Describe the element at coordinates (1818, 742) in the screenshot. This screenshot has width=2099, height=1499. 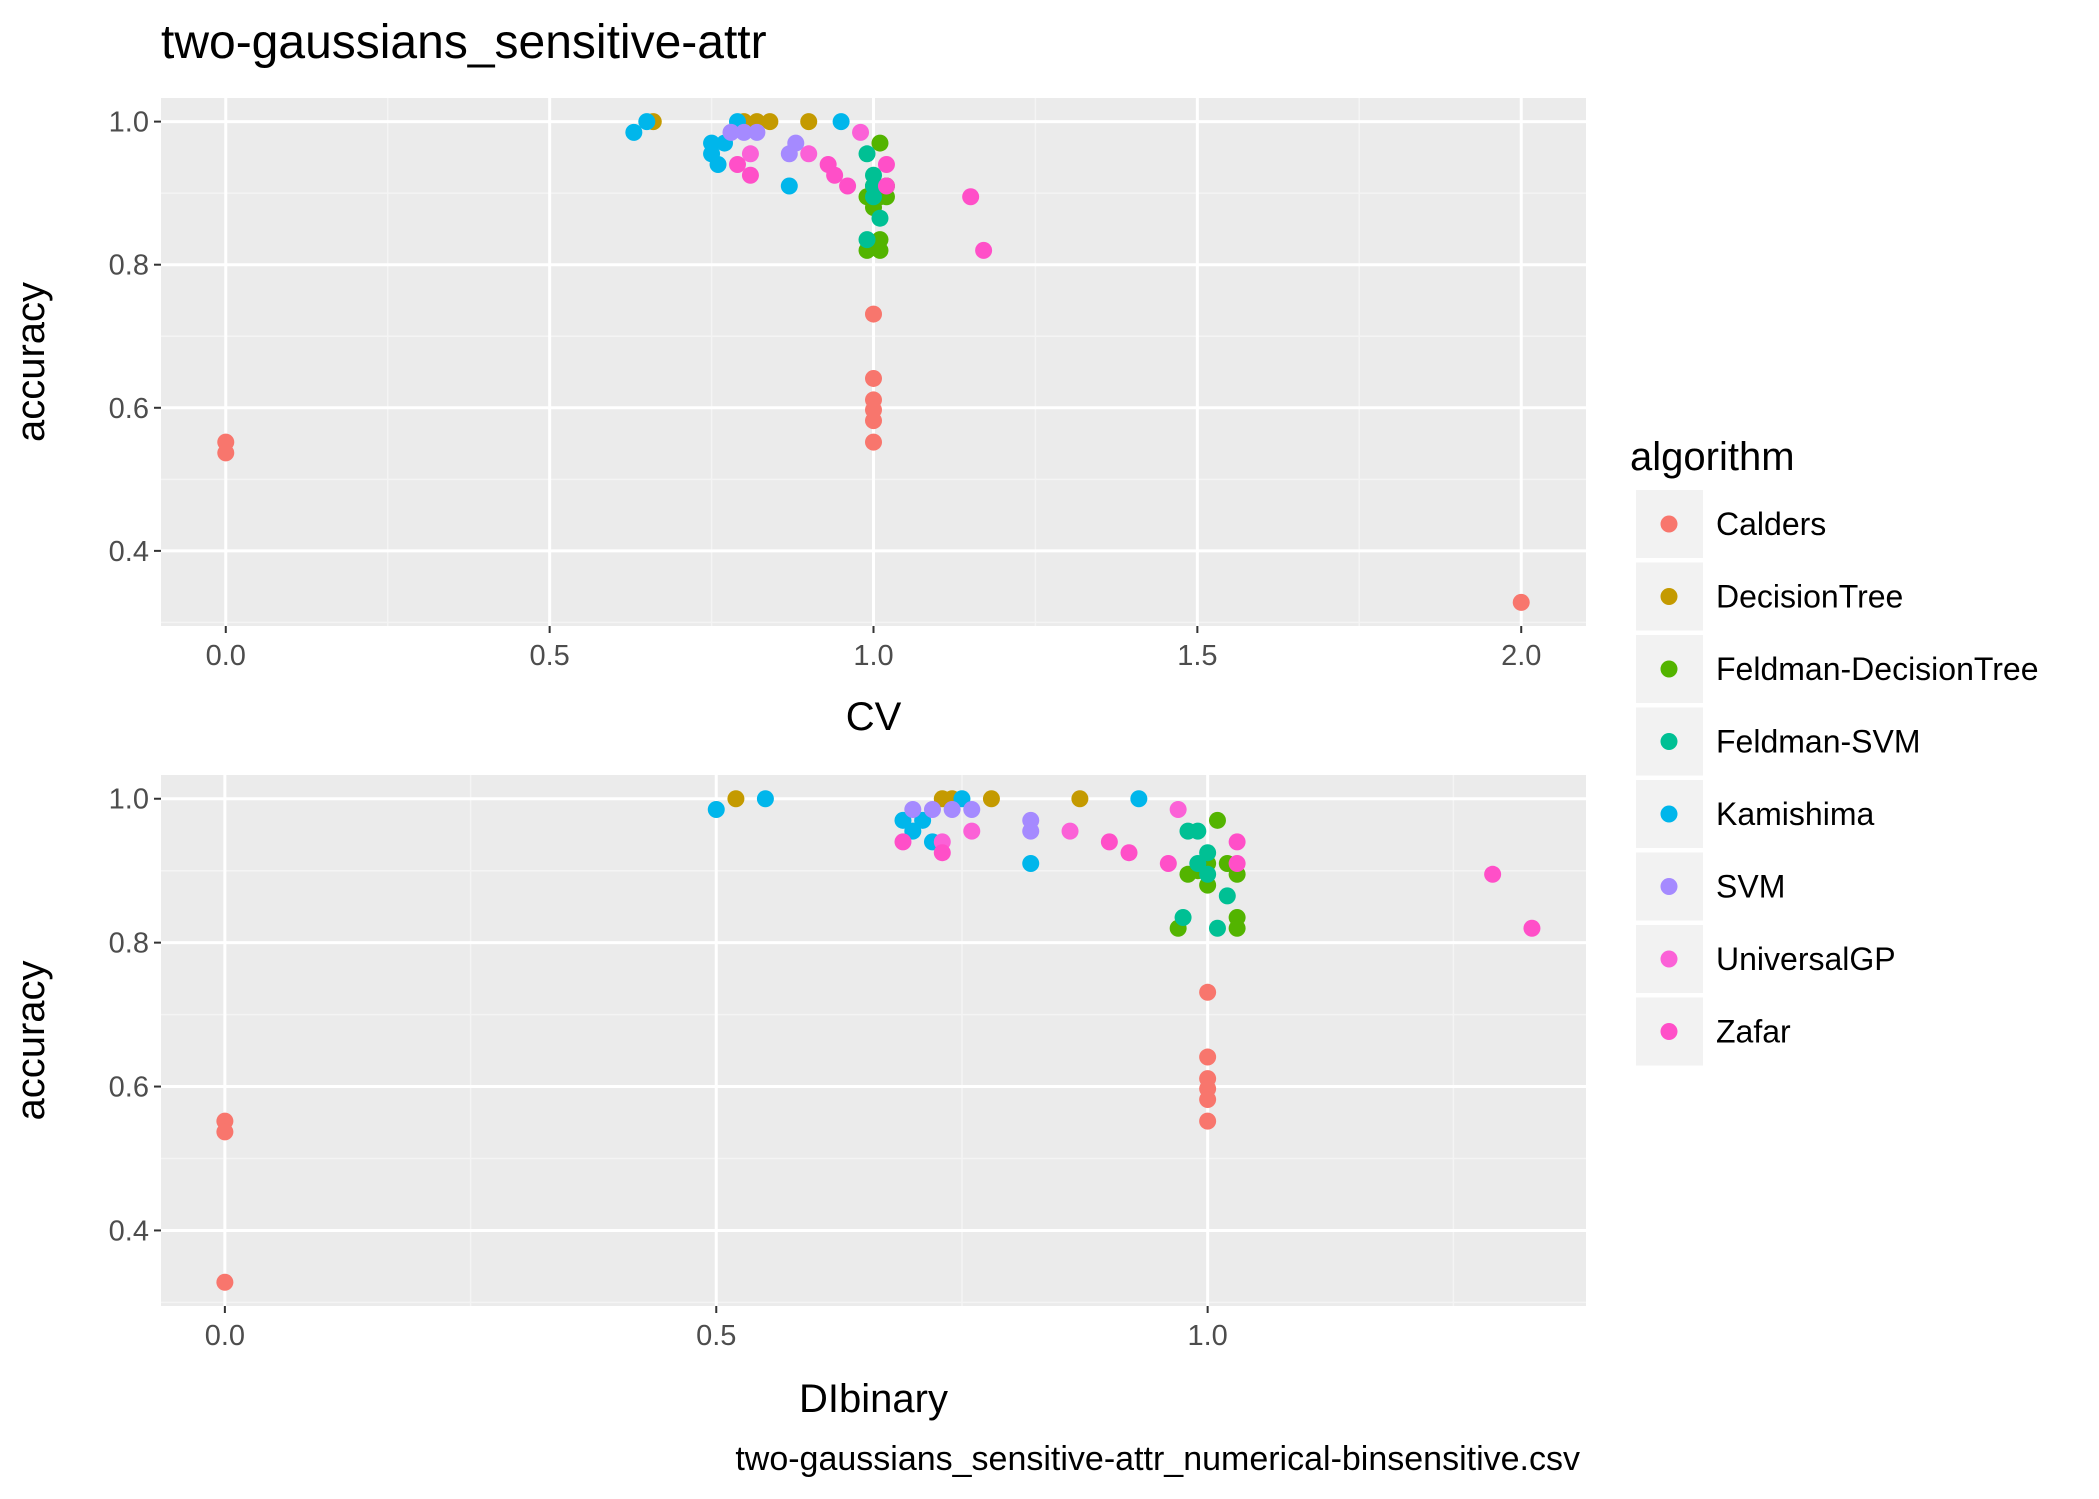
I see `legend-label: Feldman-SVM` at that location.